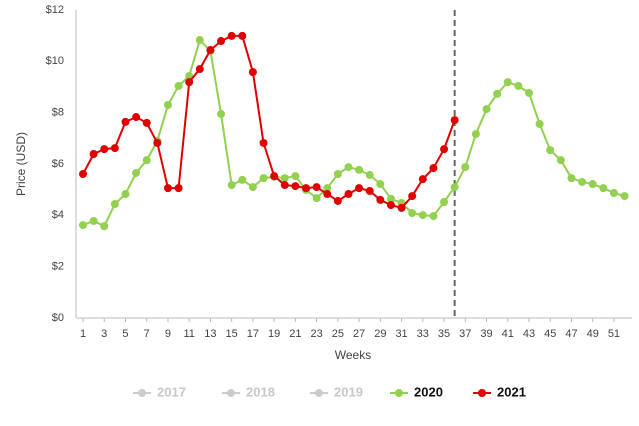  I want to click on x-tick-label: 7, so click(147, 334).